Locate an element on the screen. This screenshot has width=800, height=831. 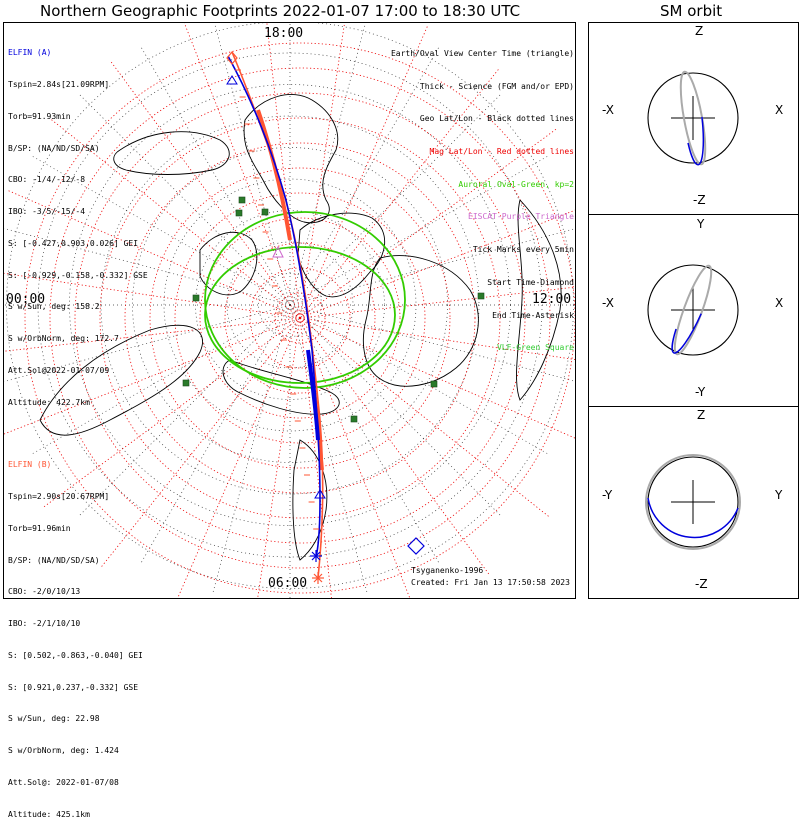
elfin-b-s-gei: S: [0.502,-0.863,-0.040] GEI is located at coordinates (75, 655).